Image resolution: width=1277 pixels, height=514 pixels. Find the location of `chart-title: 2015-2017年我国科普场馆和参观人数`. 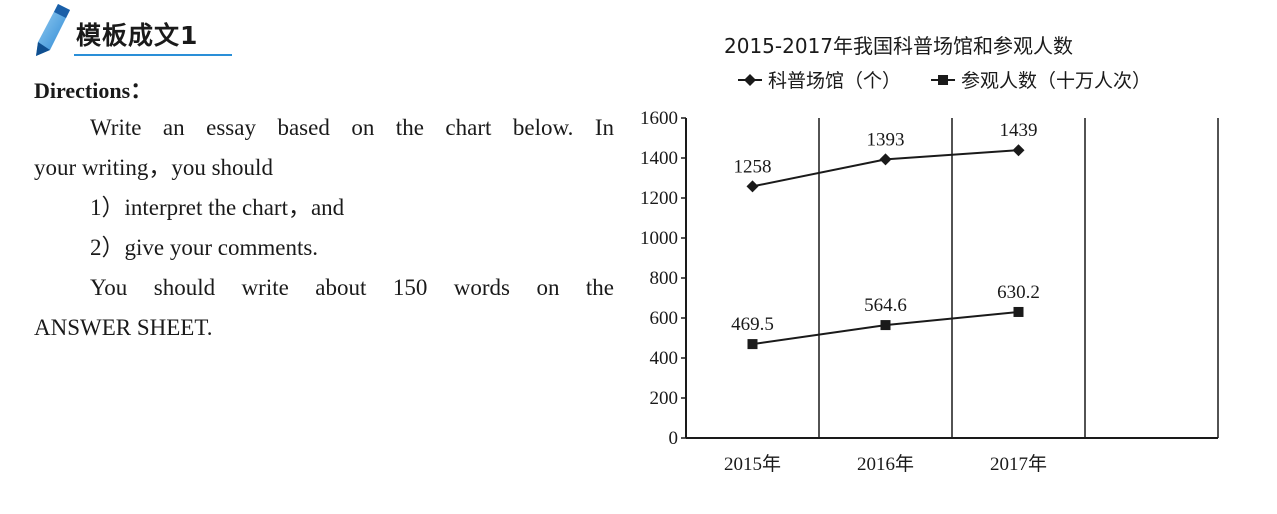

chart-title: 2015-2017年我国科普场馆和参观人数 is located at coordinates (899, 46).